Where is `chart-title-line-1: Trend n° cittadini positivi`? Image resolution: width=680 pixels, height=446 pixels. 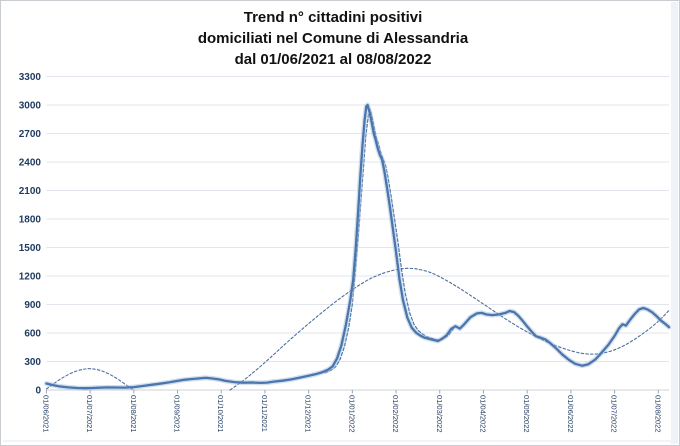 chart-title-line-1: Trend n° cittadini positivi is located at coordinates (333, 17).